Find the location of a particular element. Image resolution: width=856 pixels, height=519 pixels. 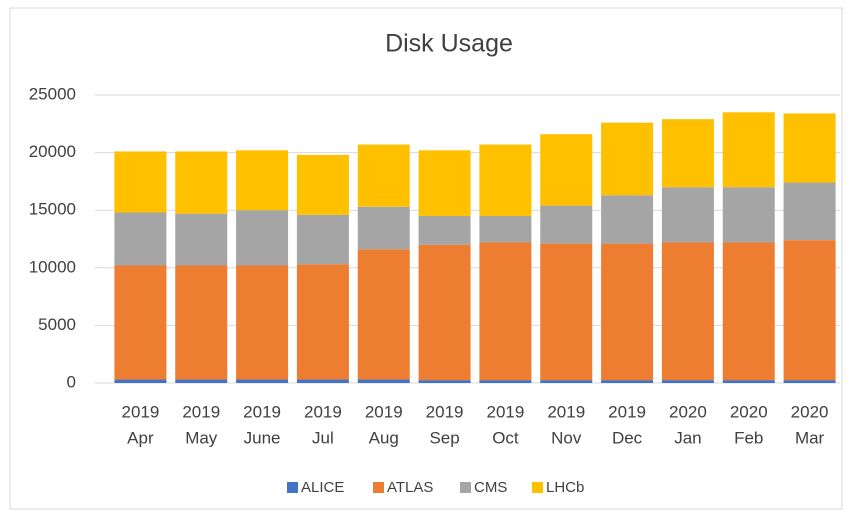

legend-label: ALICE is located at coordinates (322, 487).